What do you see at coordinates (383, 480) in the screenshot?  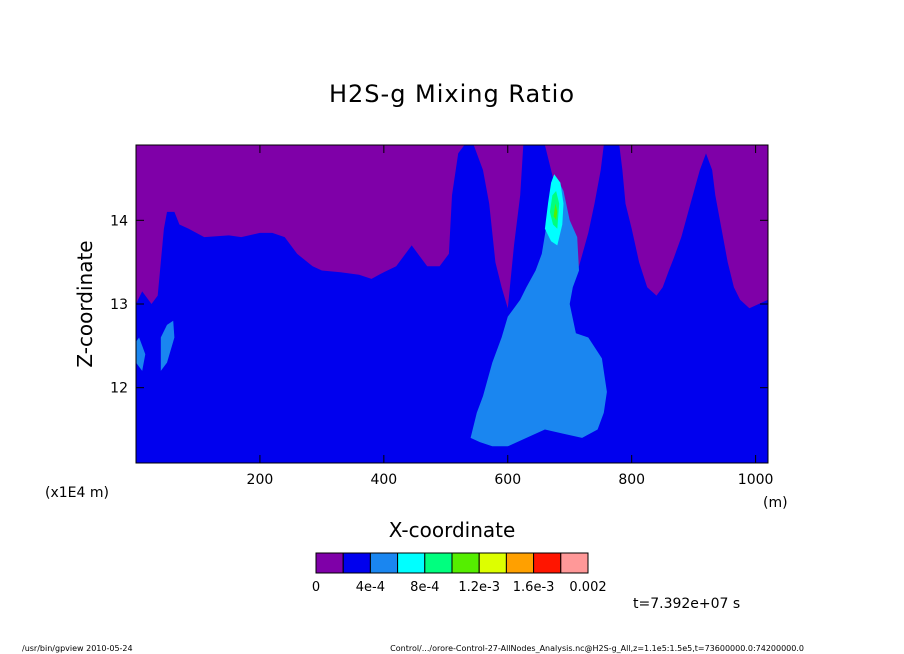 I see `x-tick-label: 400` at bounding box center [383, 480].